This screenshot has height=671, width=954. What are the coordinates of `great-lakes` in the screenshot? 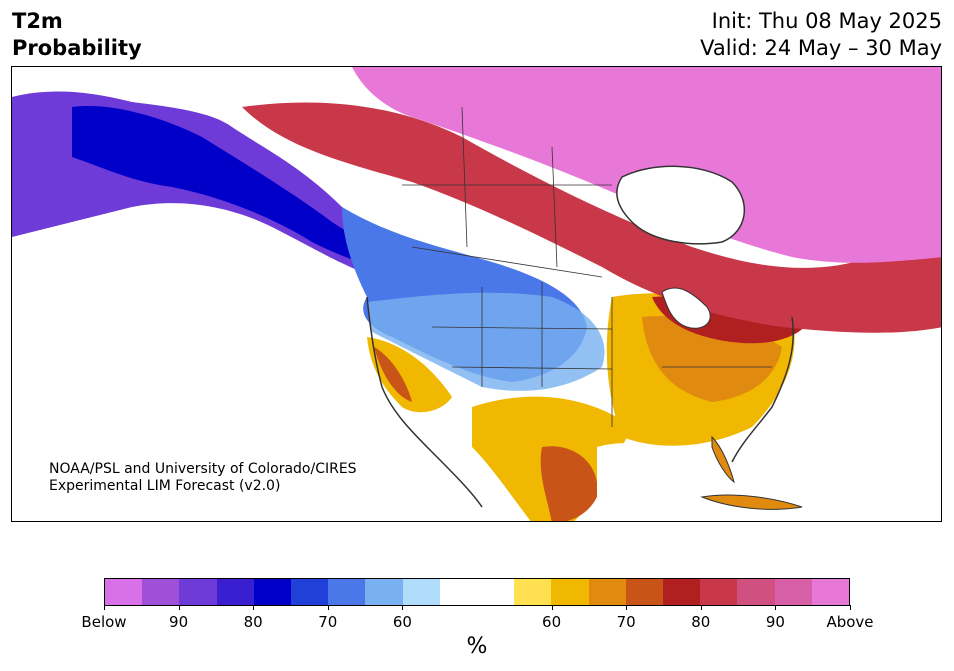 It's located at (686, 308).